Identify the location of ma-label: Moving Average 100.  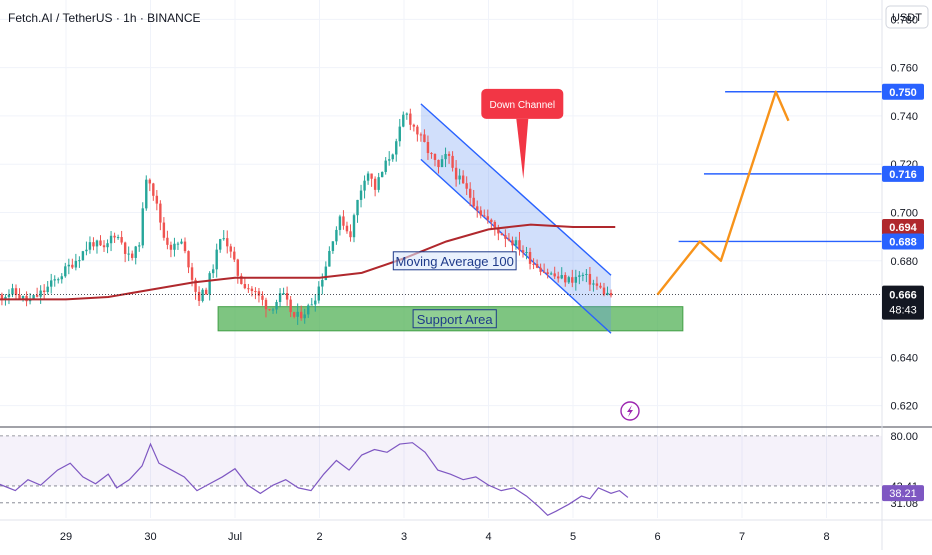
(454, 261).